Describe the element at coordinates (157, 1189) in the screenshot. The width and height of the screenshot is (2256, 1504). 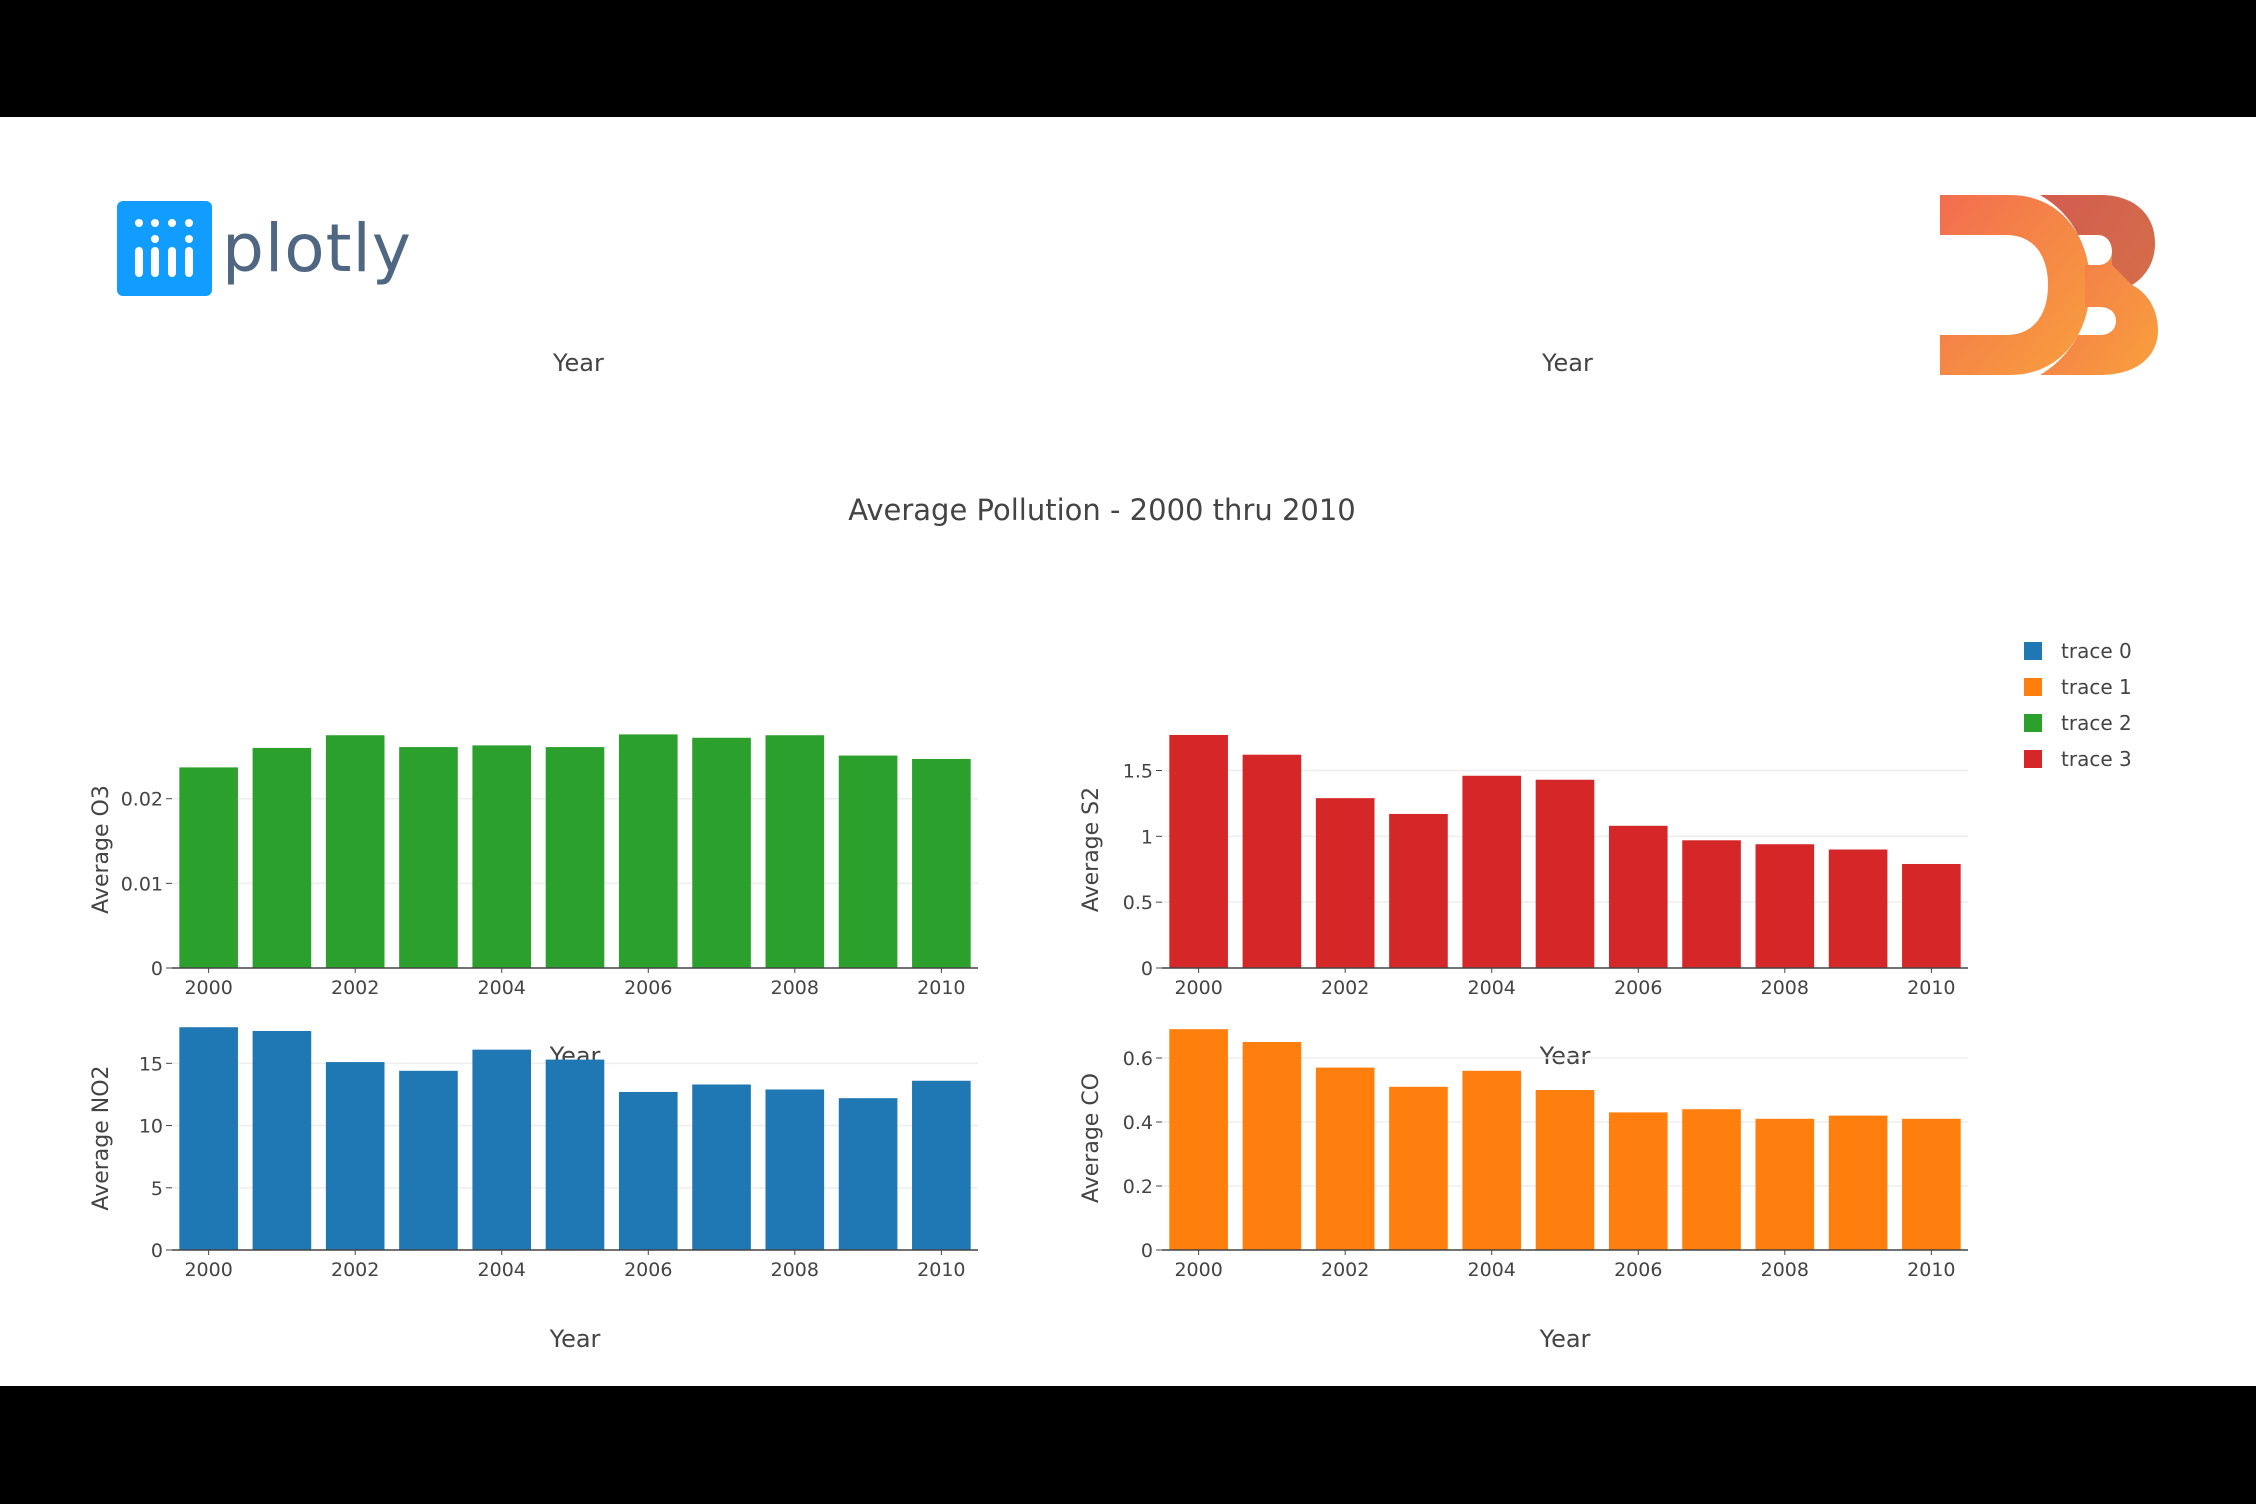
I see `y-tick-label: 5` at that location.